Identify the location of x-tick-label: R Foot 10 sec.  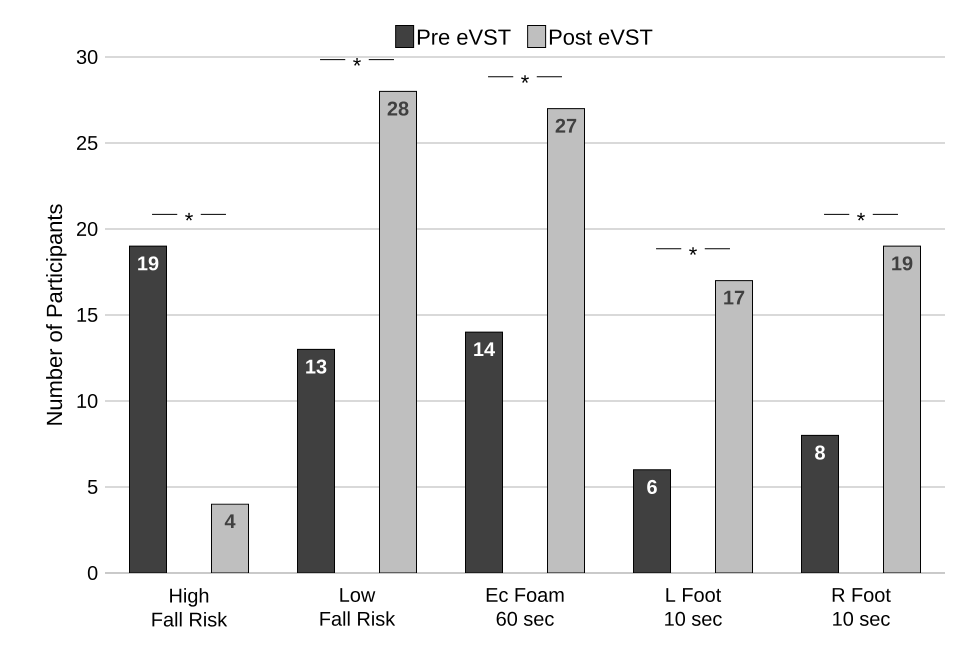
(861, 607).